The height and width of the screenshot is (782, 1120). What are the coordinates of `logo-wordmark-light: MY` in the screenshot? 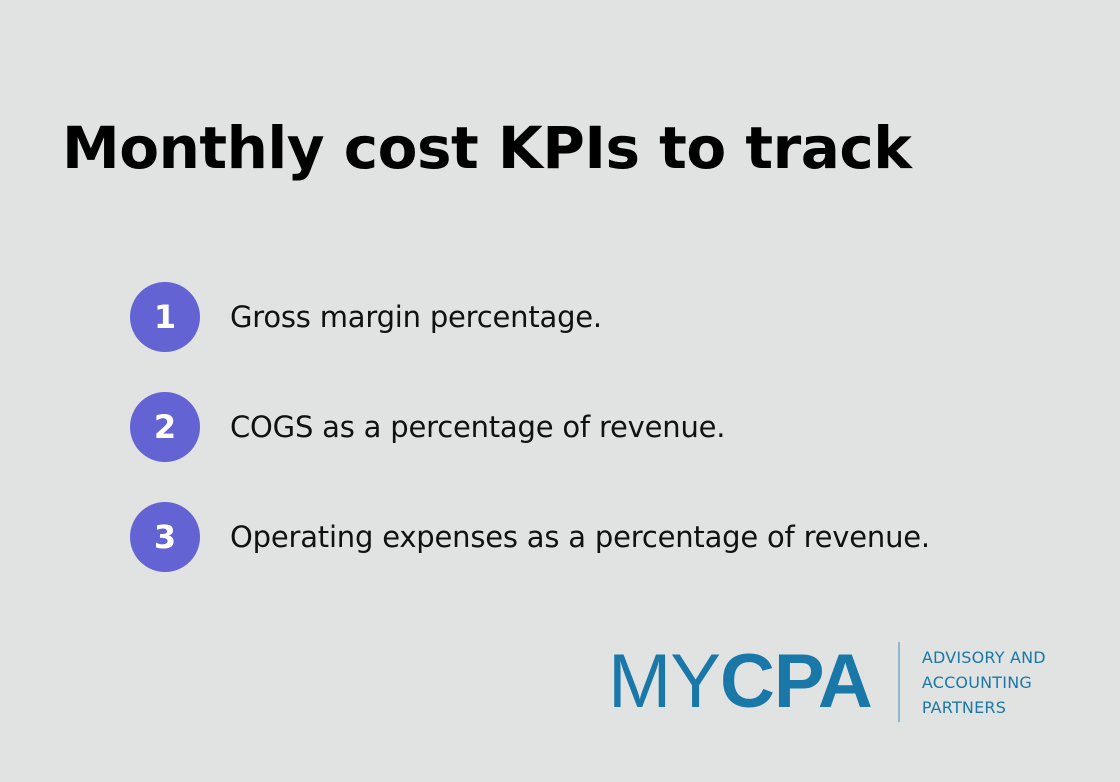 It's located at (664, 681).